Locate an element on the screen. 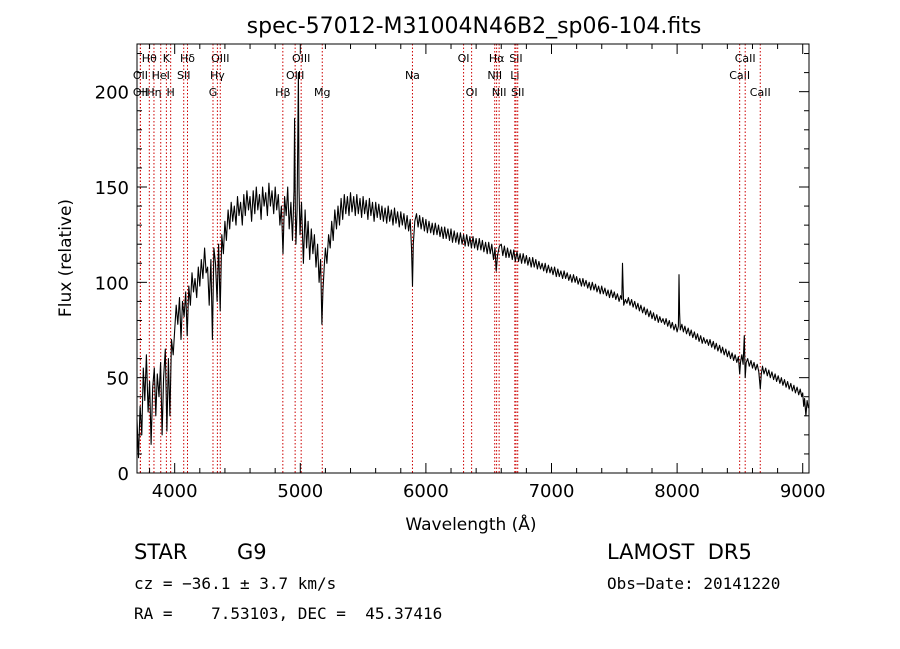  x-tick-label: 5000 is located at coordinates (300, 491).